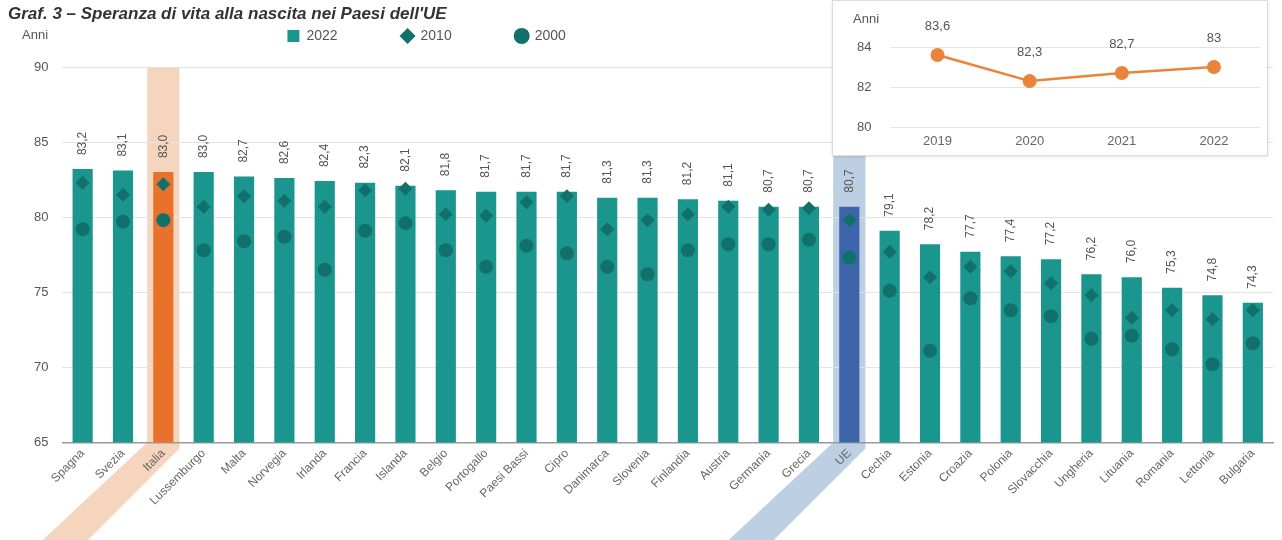 This screenshot has height=540, width=1282. What do you see at coordinates (550, 34) in the screenshot?
I see `legend-label: 2000` at bounding box center [550, 34].